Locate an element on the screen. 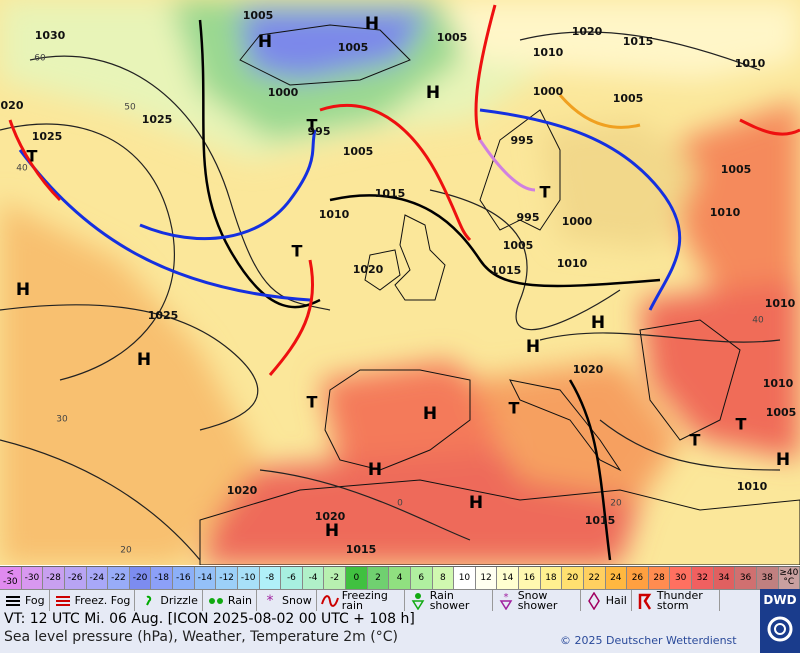 The height and width of the screenshot is (653, 800). isobar-label: 1030 is located at coordinates (50, 35).